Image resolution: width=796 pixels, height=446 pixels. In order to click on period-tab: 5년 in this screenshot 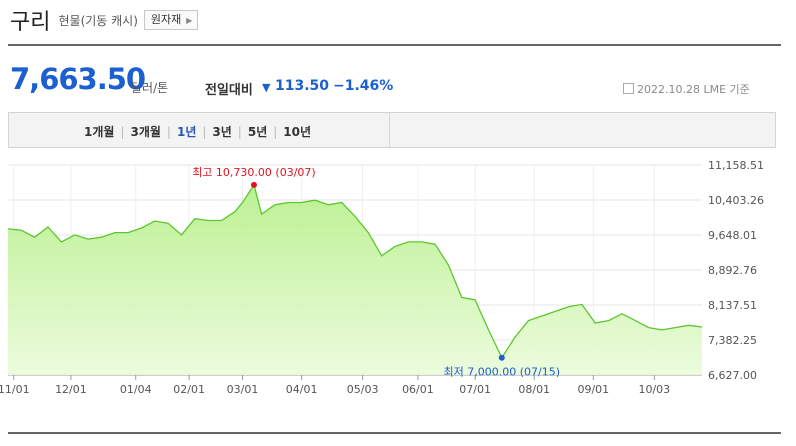, I will do `click(257, 132)`.